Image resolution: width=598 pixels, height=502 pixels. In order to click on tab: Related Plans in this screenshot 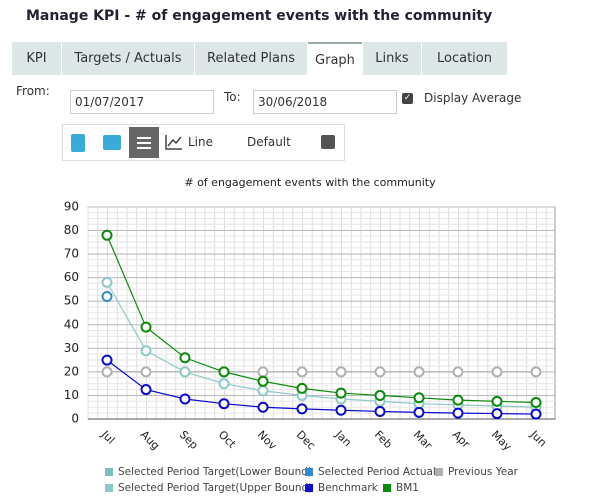, I will do `click(251, 58)`.